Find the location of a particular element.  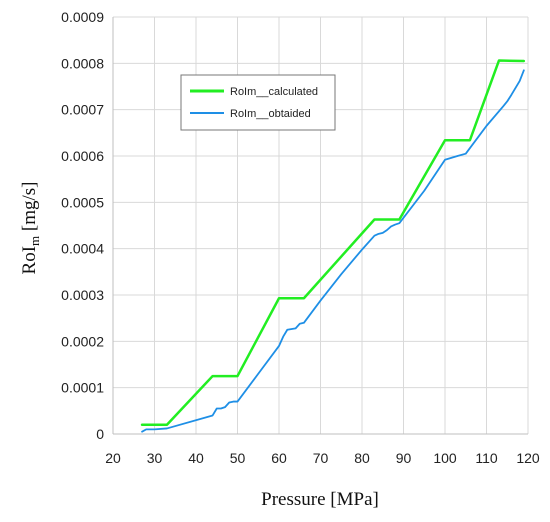

y-axis-title: RoIm [mg/s] is located at coordinates (30, 228).